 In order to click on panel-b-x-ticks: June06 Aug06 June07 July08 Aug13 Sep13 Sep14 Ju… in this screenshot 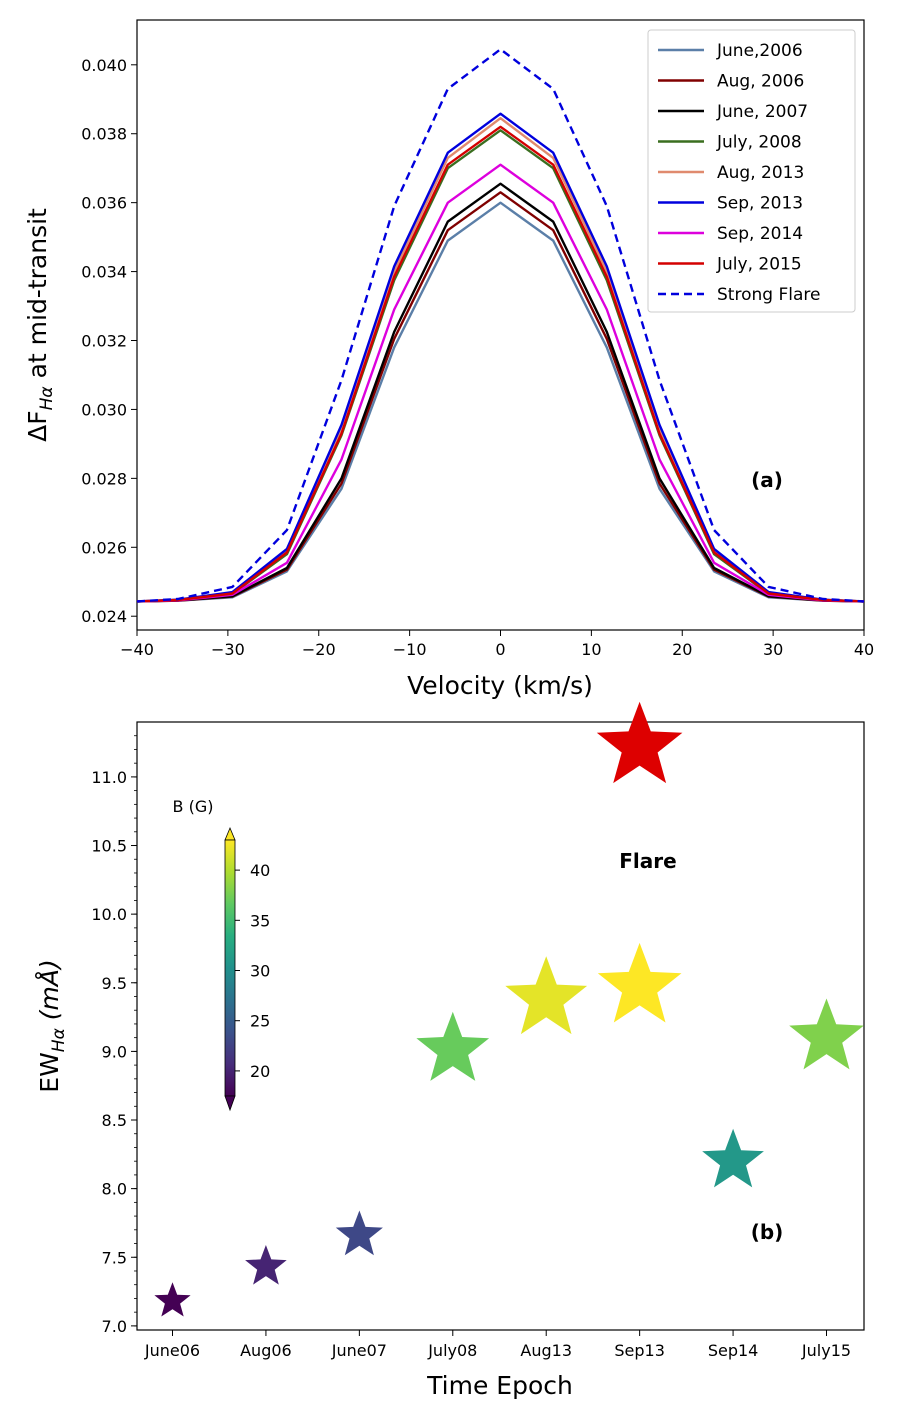, I will do `click(497, 1345)`.